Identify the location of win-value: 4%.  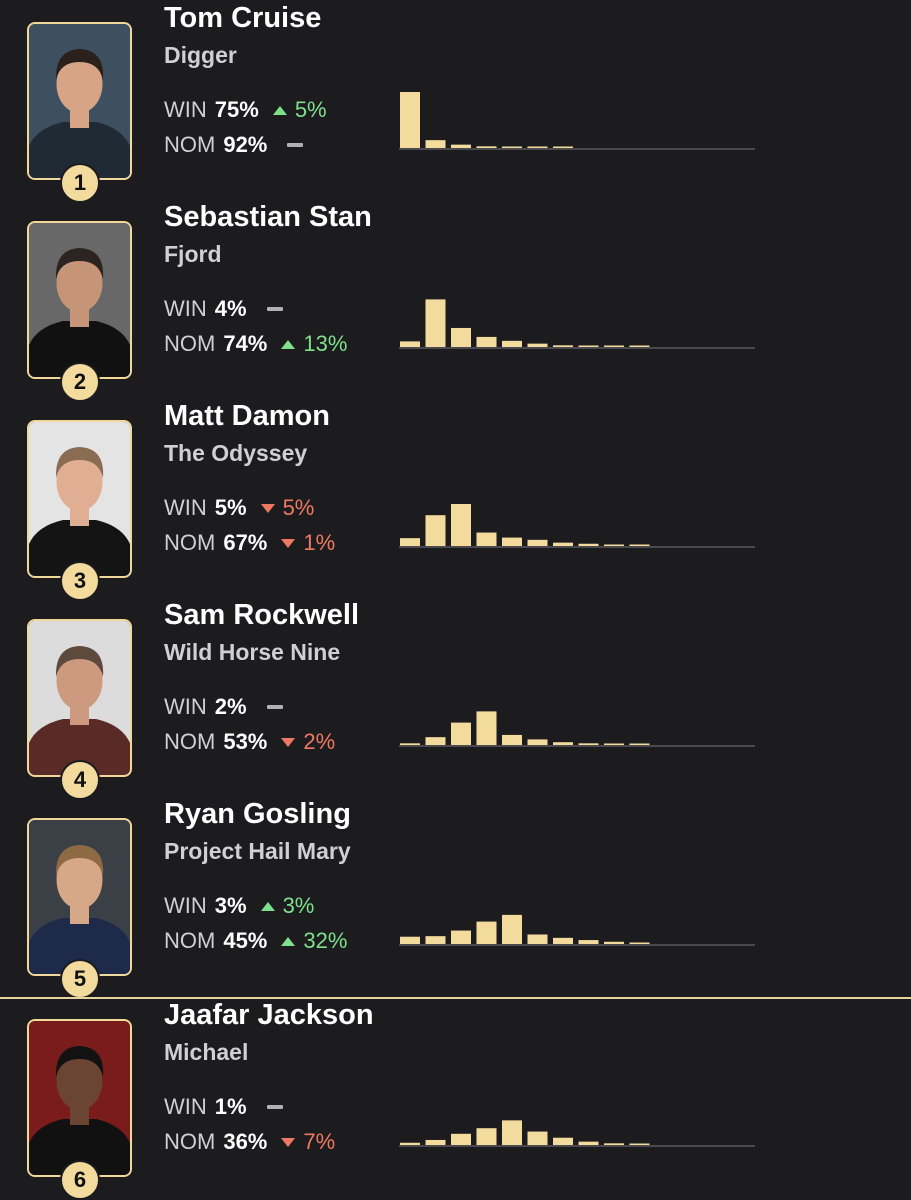
(230, 308).